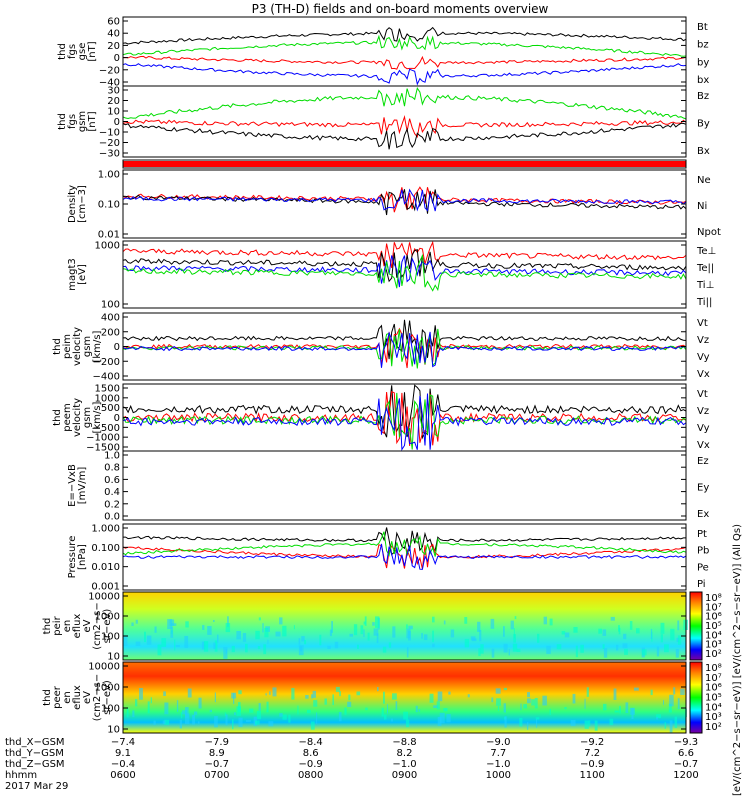 The width and height of the screenshot is (750, 800). Describe the element at coordinates (404, 556) in the screenshot. I see `series-line-Pi` at that location.